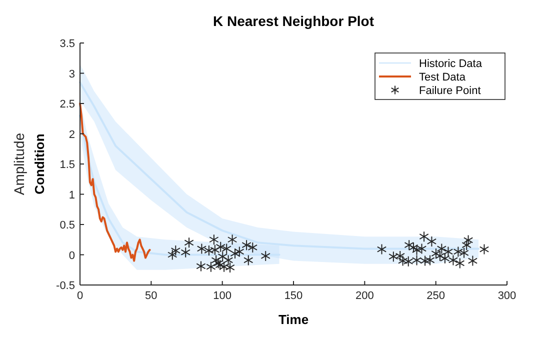  I want to click on legend-label: Test Data, so click(442, 78).